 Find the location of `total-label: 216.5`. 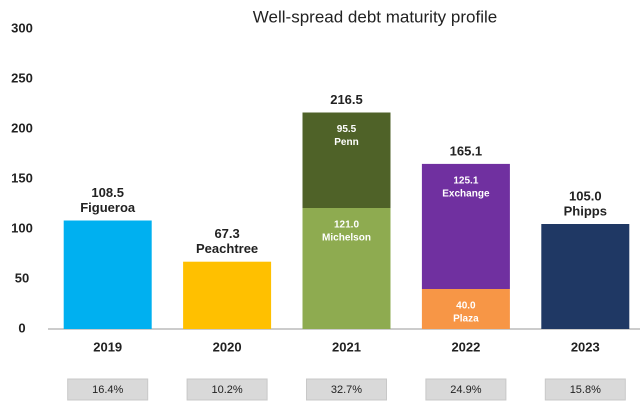

total-label: 216.5 is located at coordinates (346, 99).